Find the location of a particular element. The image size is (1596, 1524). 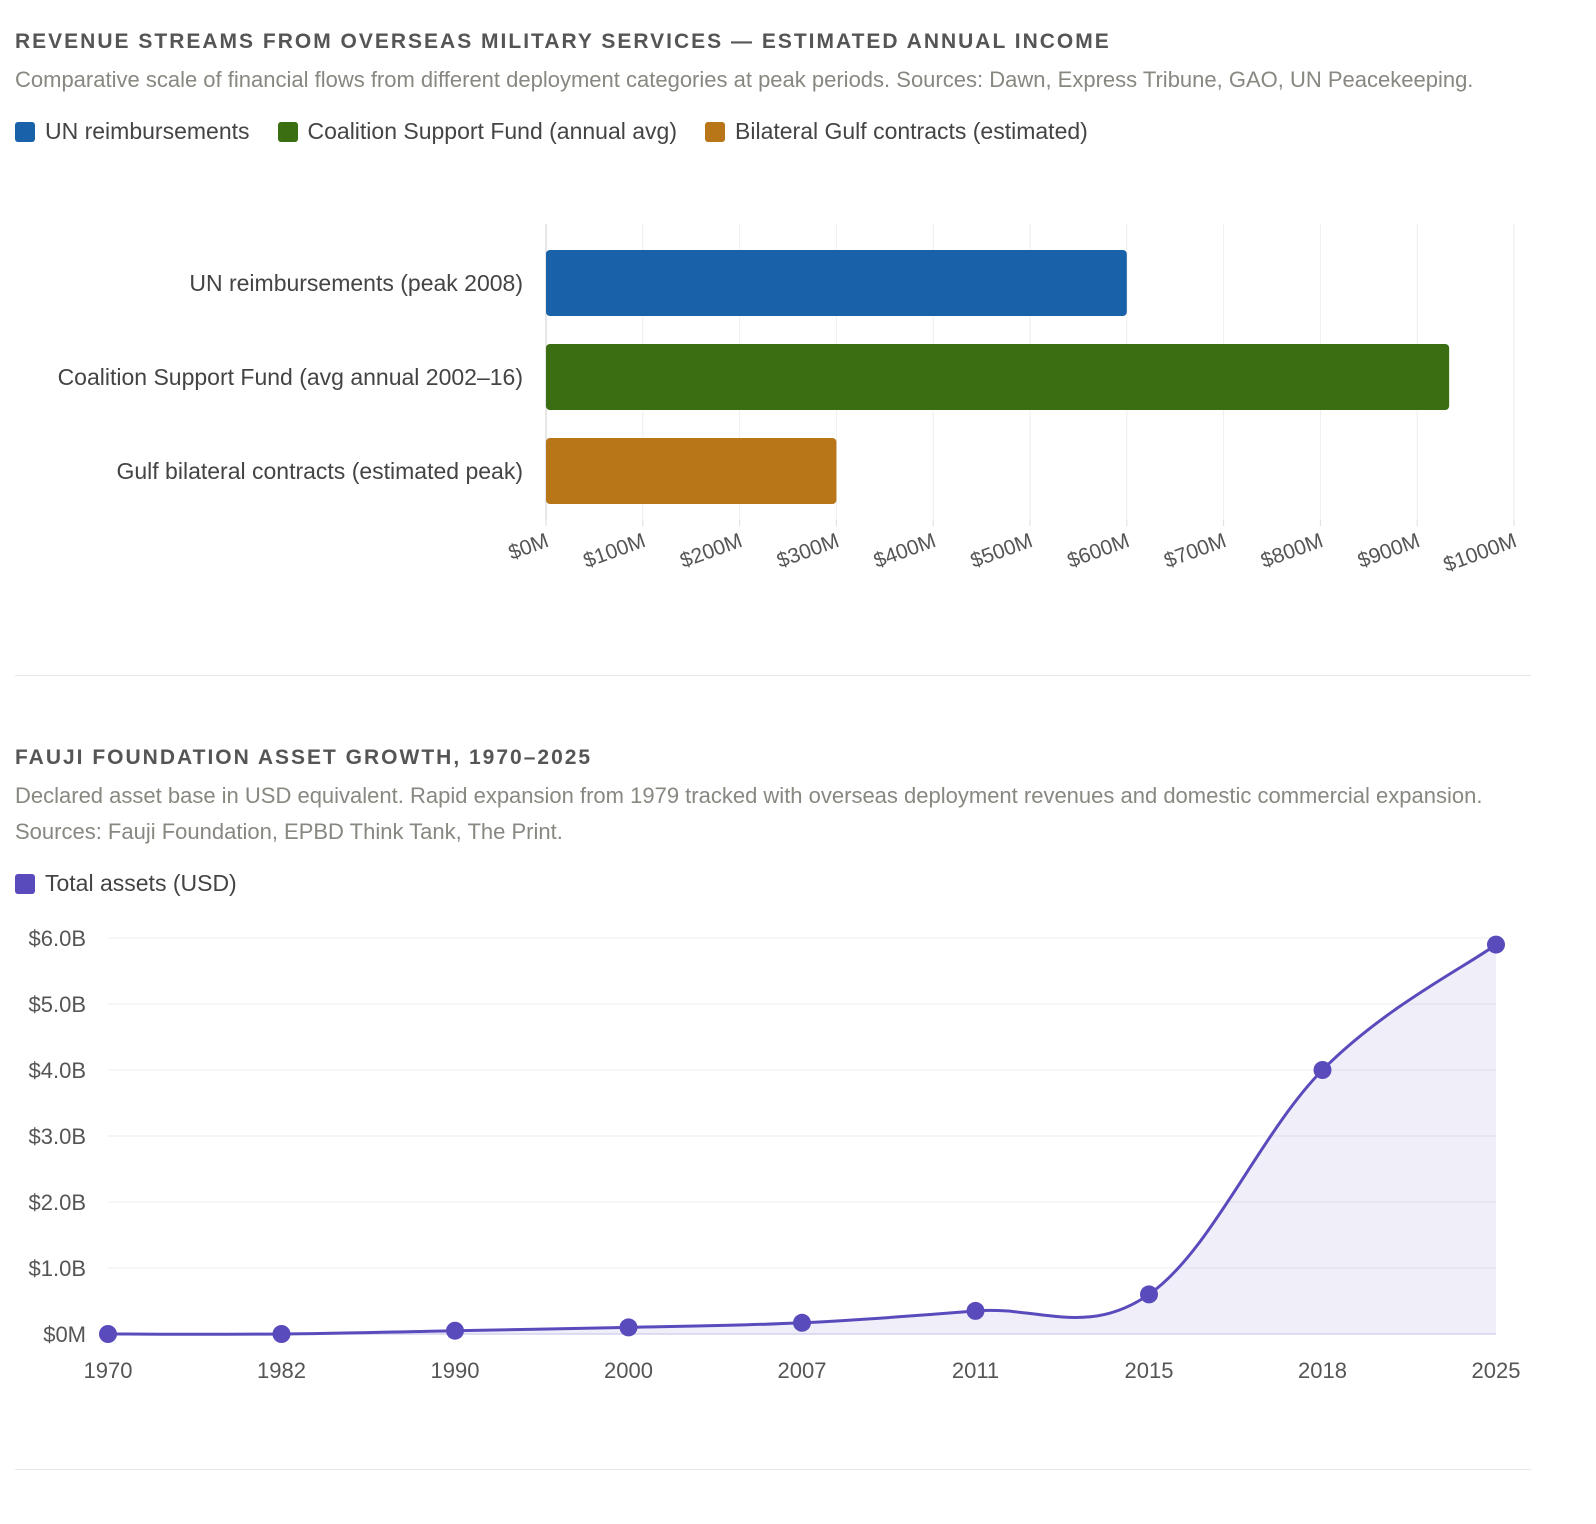

y-tick-label: $3.0B is located at coordinates (58, 1136).